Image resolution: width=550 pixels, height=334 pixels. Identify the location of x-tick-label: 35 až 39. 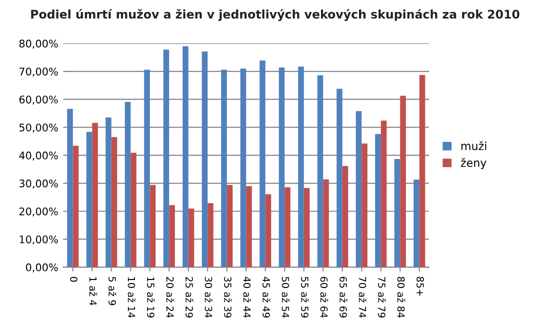
(228, 297).